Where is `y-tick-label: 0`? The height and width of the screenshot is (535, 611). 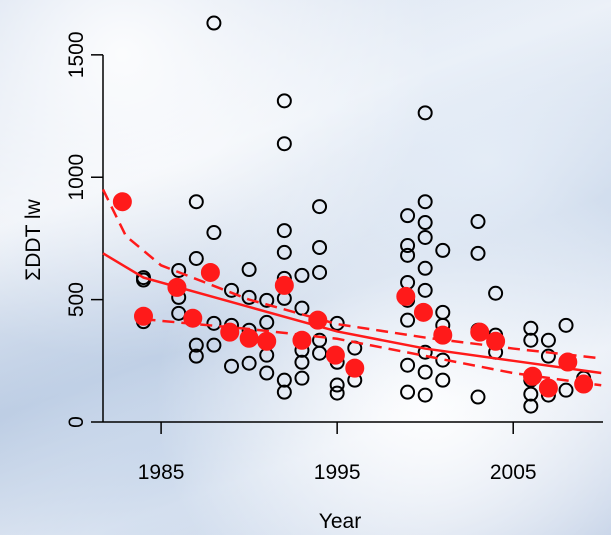
y-tick-label: 0 is located at coordinates (76, 422).